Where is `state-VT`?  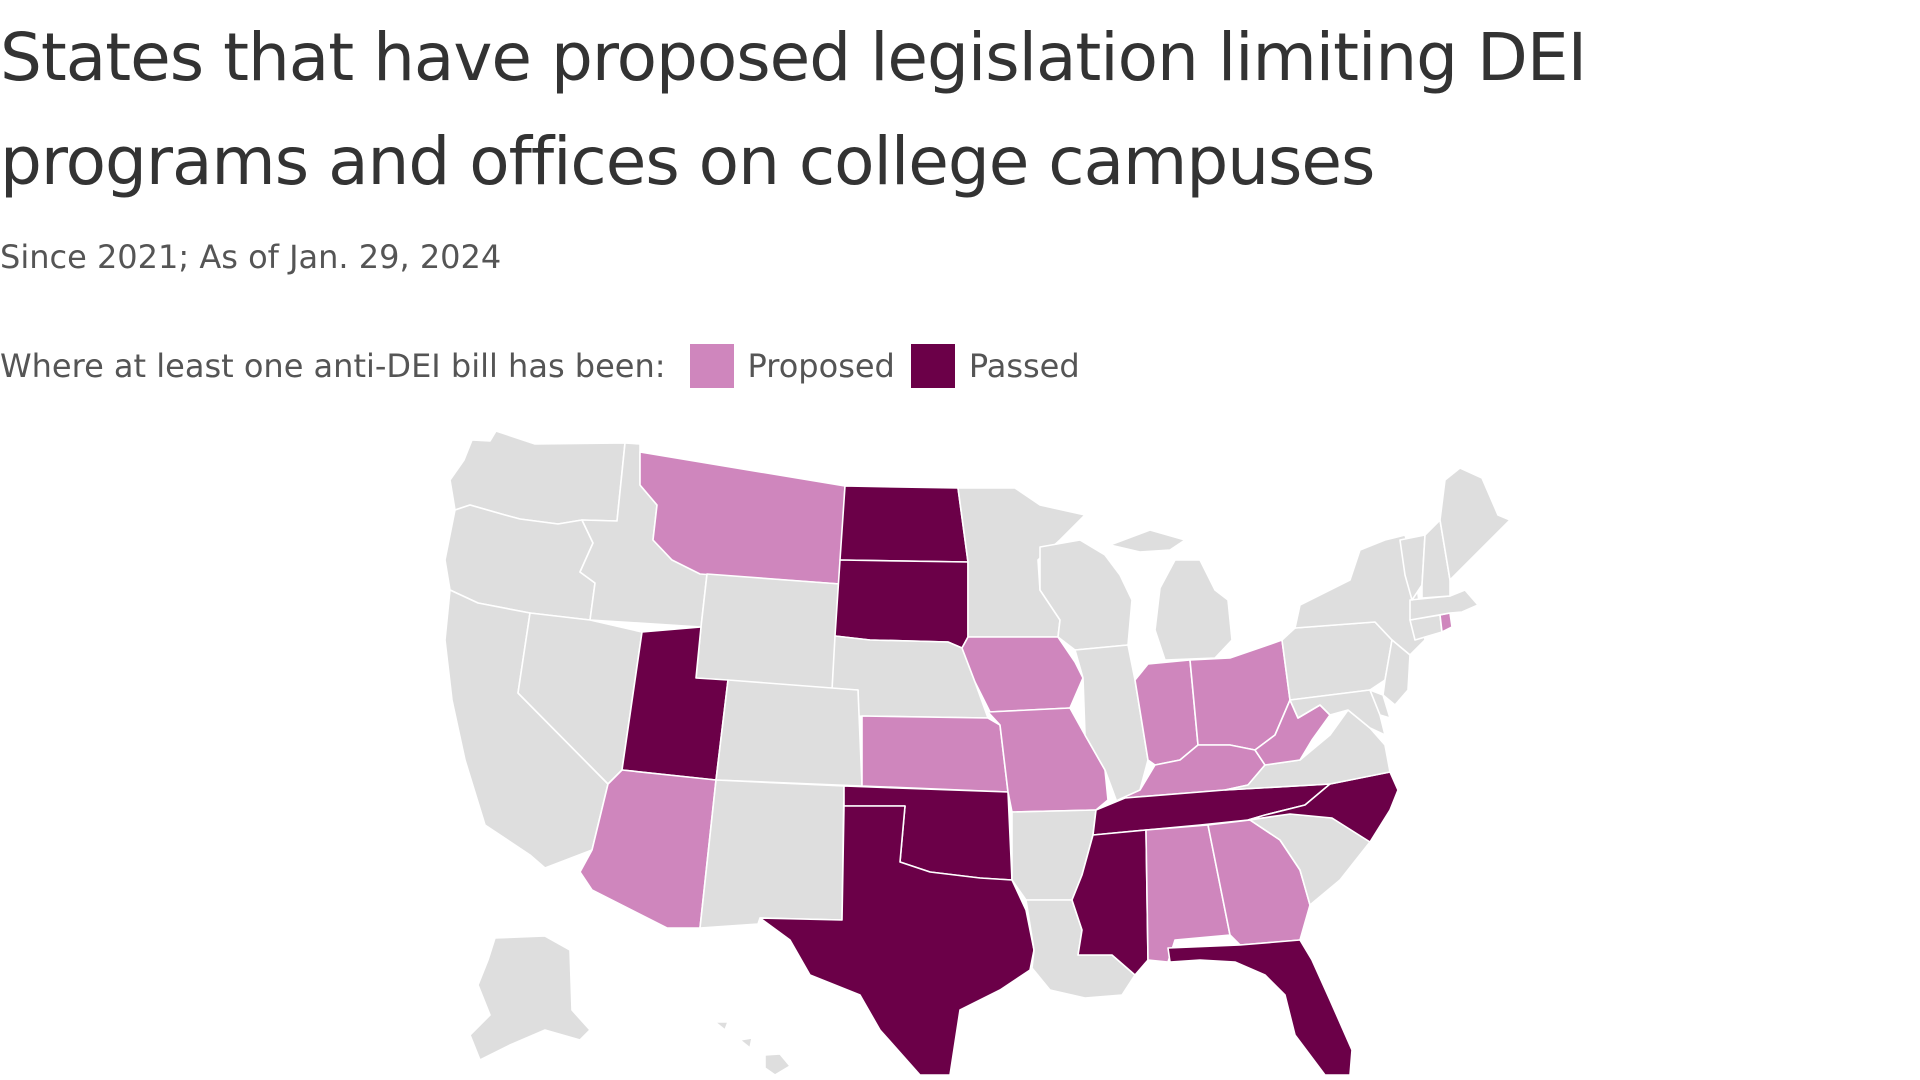
state-VT is located at coordinates (1412, 567).